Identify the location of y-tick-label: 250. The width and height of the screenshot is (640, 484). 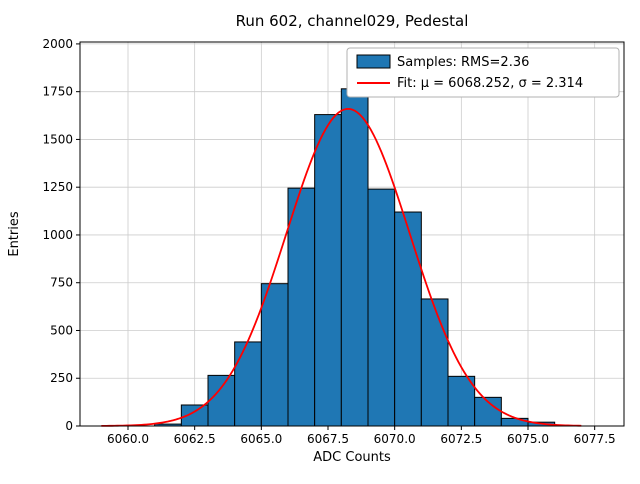
(61, 378).